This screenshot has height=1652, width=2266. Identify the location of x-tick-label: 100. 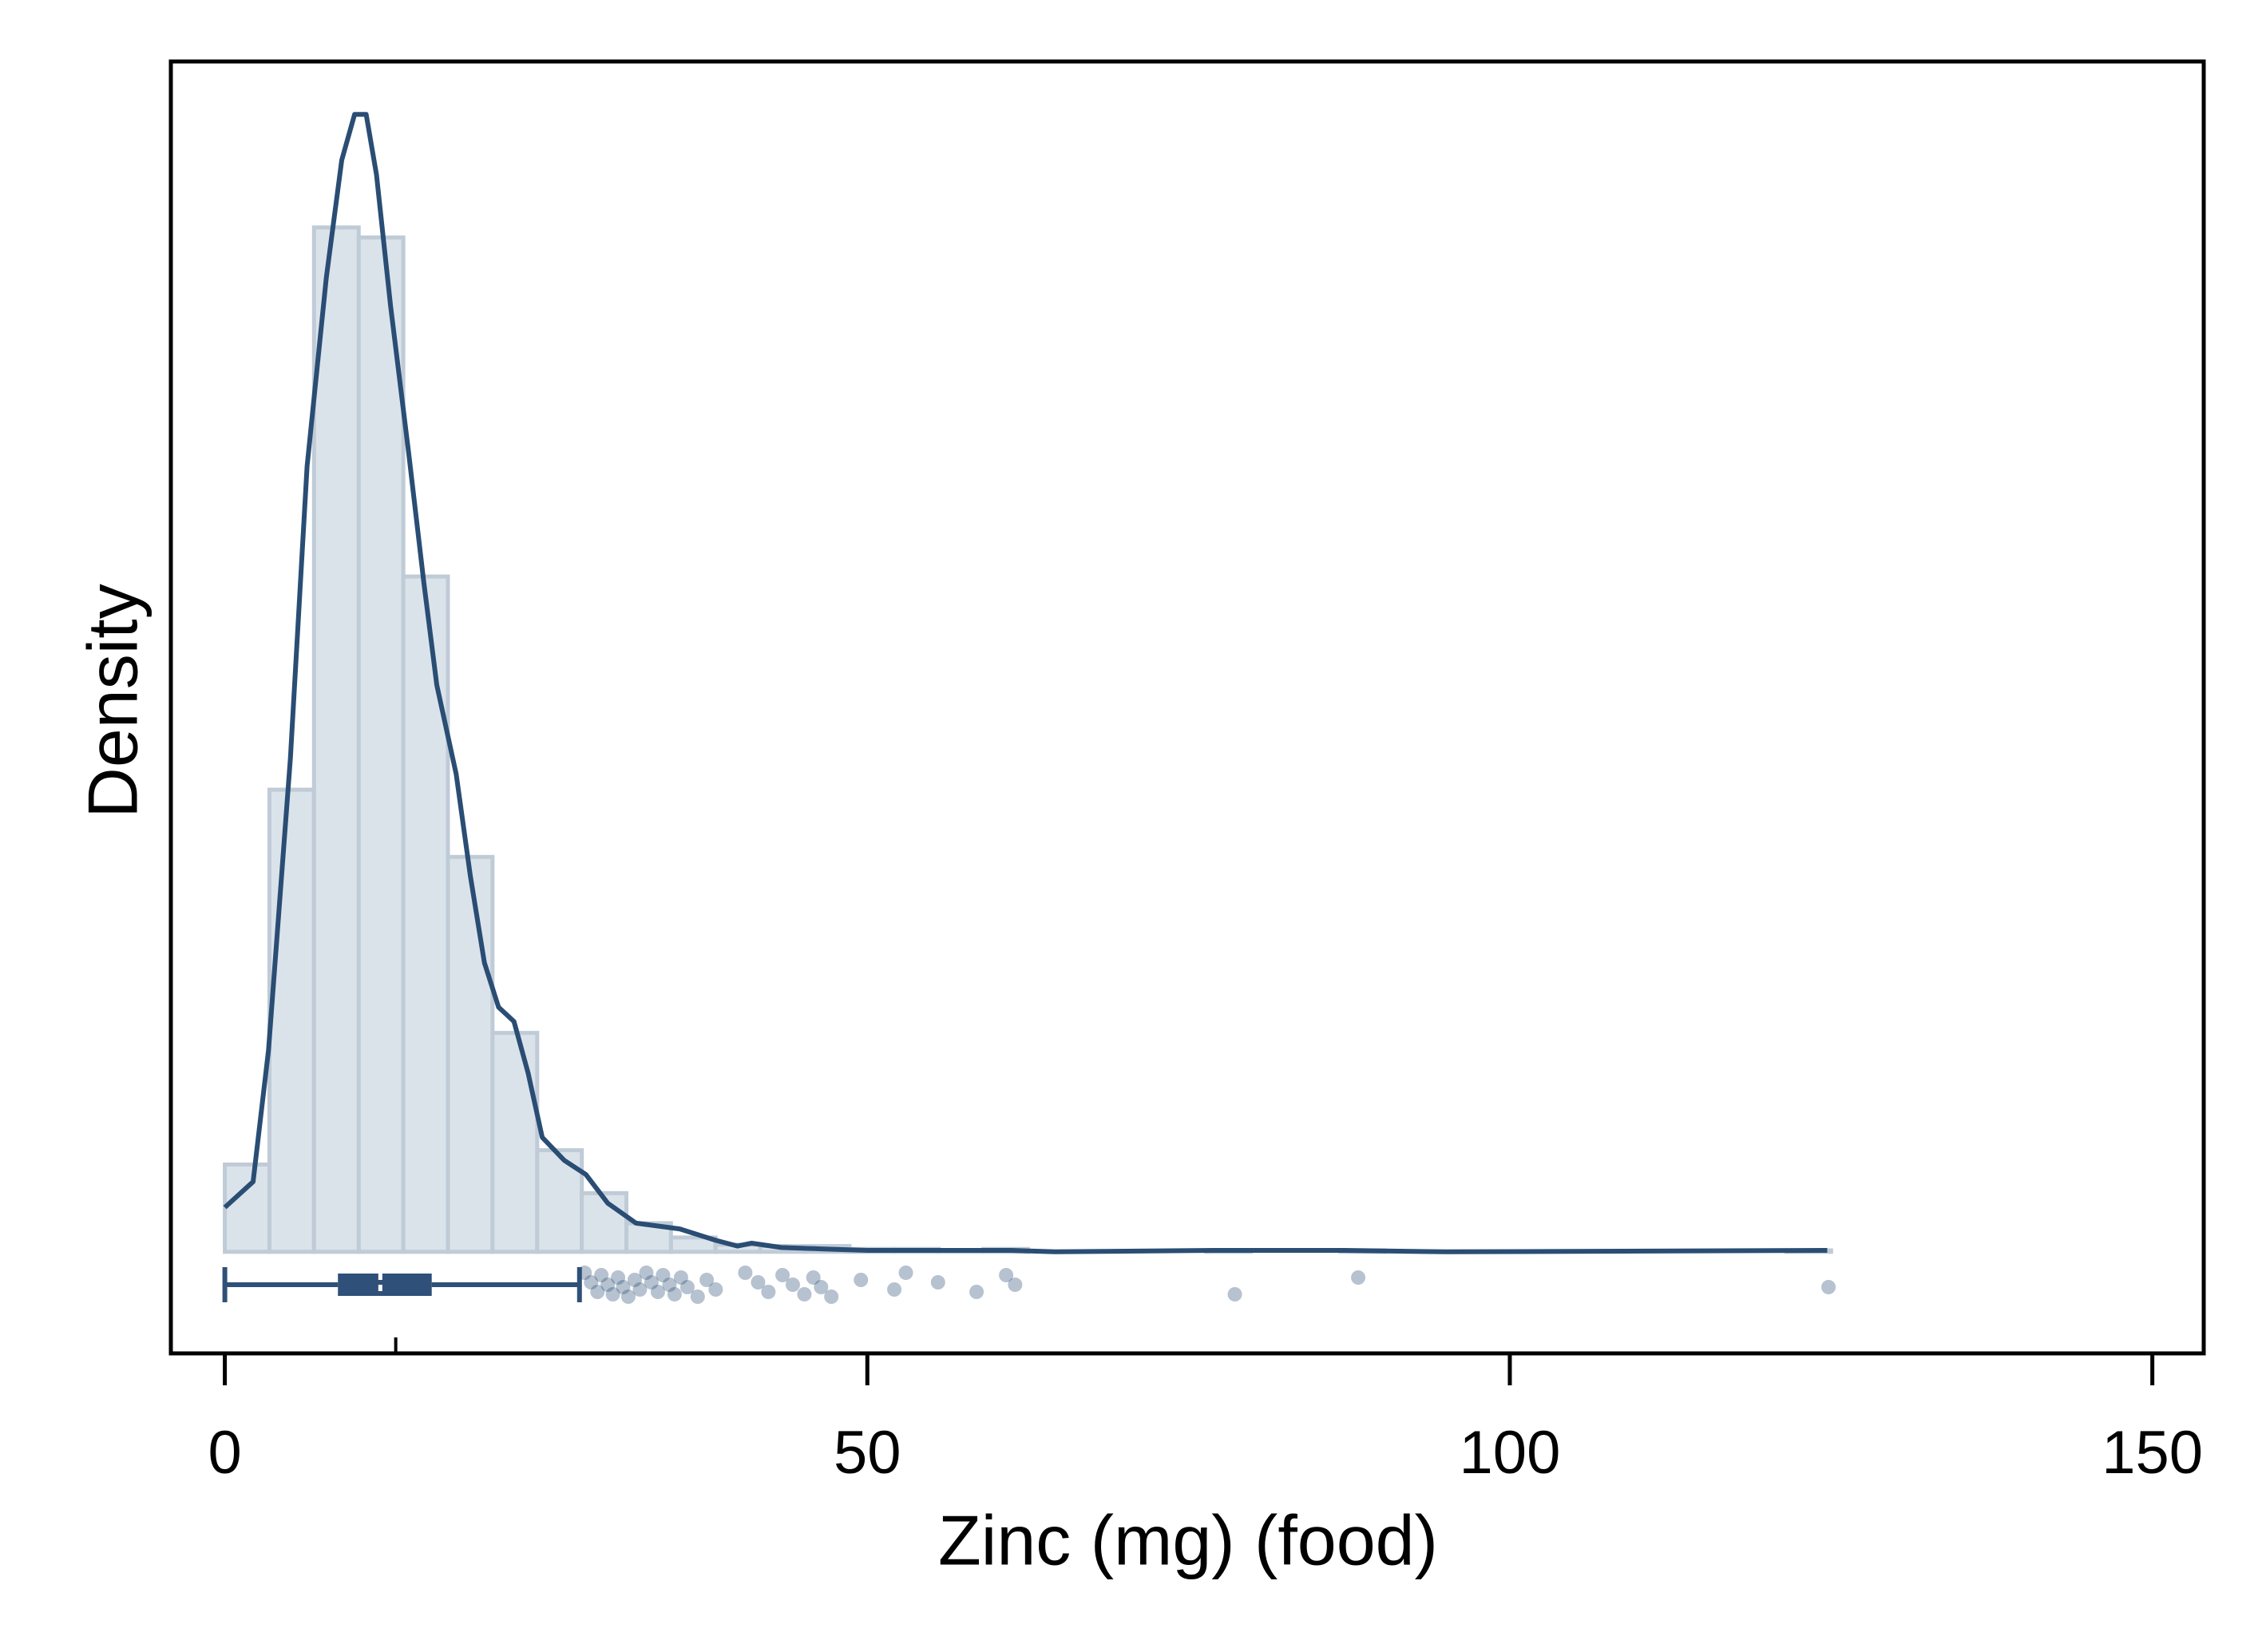
(1511, 1453).